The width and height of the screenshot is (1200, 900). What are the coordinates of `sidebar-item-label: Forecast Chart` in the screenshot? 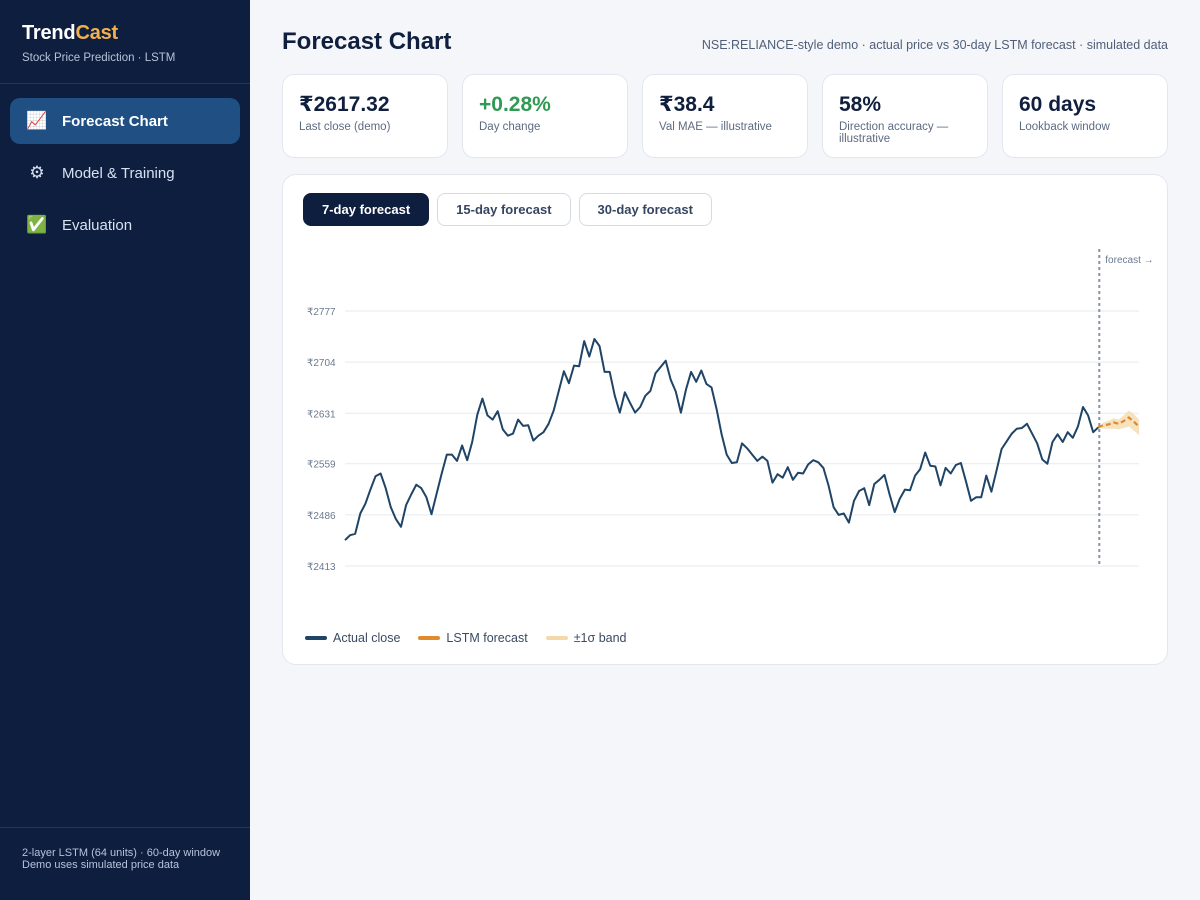 It's located at (115, 121).